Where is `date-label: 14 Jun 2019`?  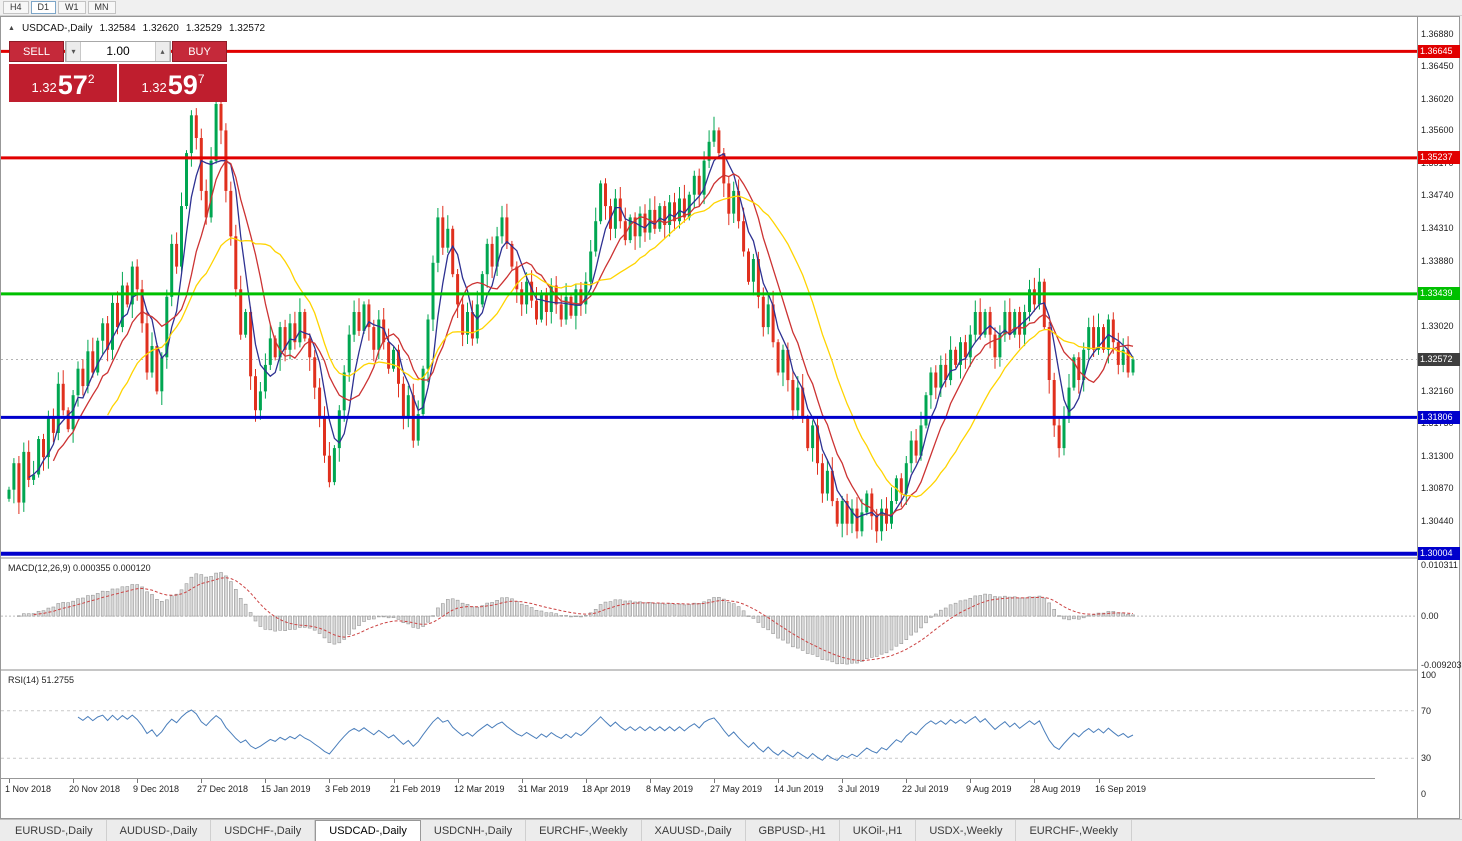
date-label: 14 Jun 2019 is located at coordinates (799, 789).